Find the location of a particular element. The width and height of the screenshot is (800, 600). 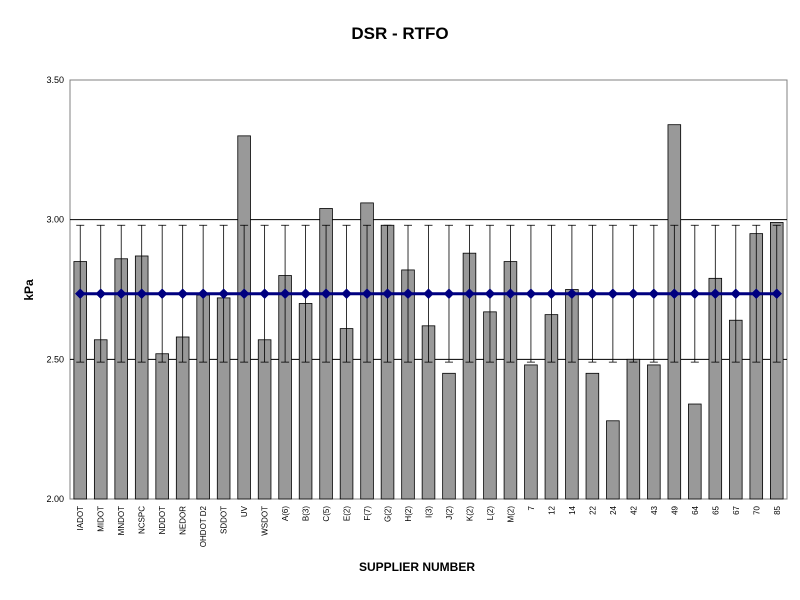

x-tick-label: NDDOT is located at coordinates (162, 520).